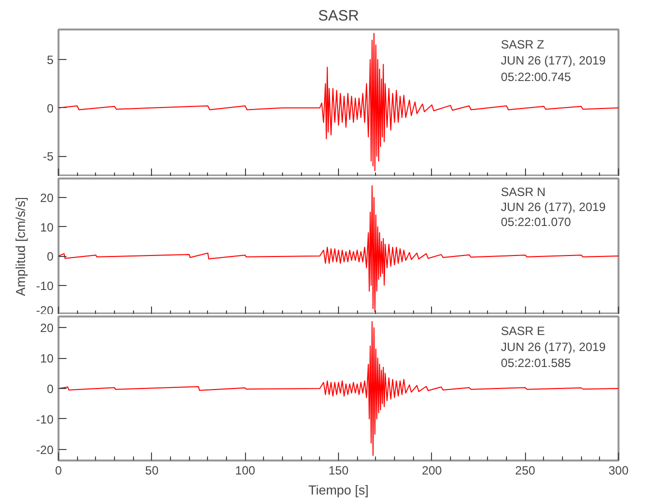 The height and width of the screenshot is (500, 650). I want to click on annotation: 05:22:00.745, so click(536, 77).